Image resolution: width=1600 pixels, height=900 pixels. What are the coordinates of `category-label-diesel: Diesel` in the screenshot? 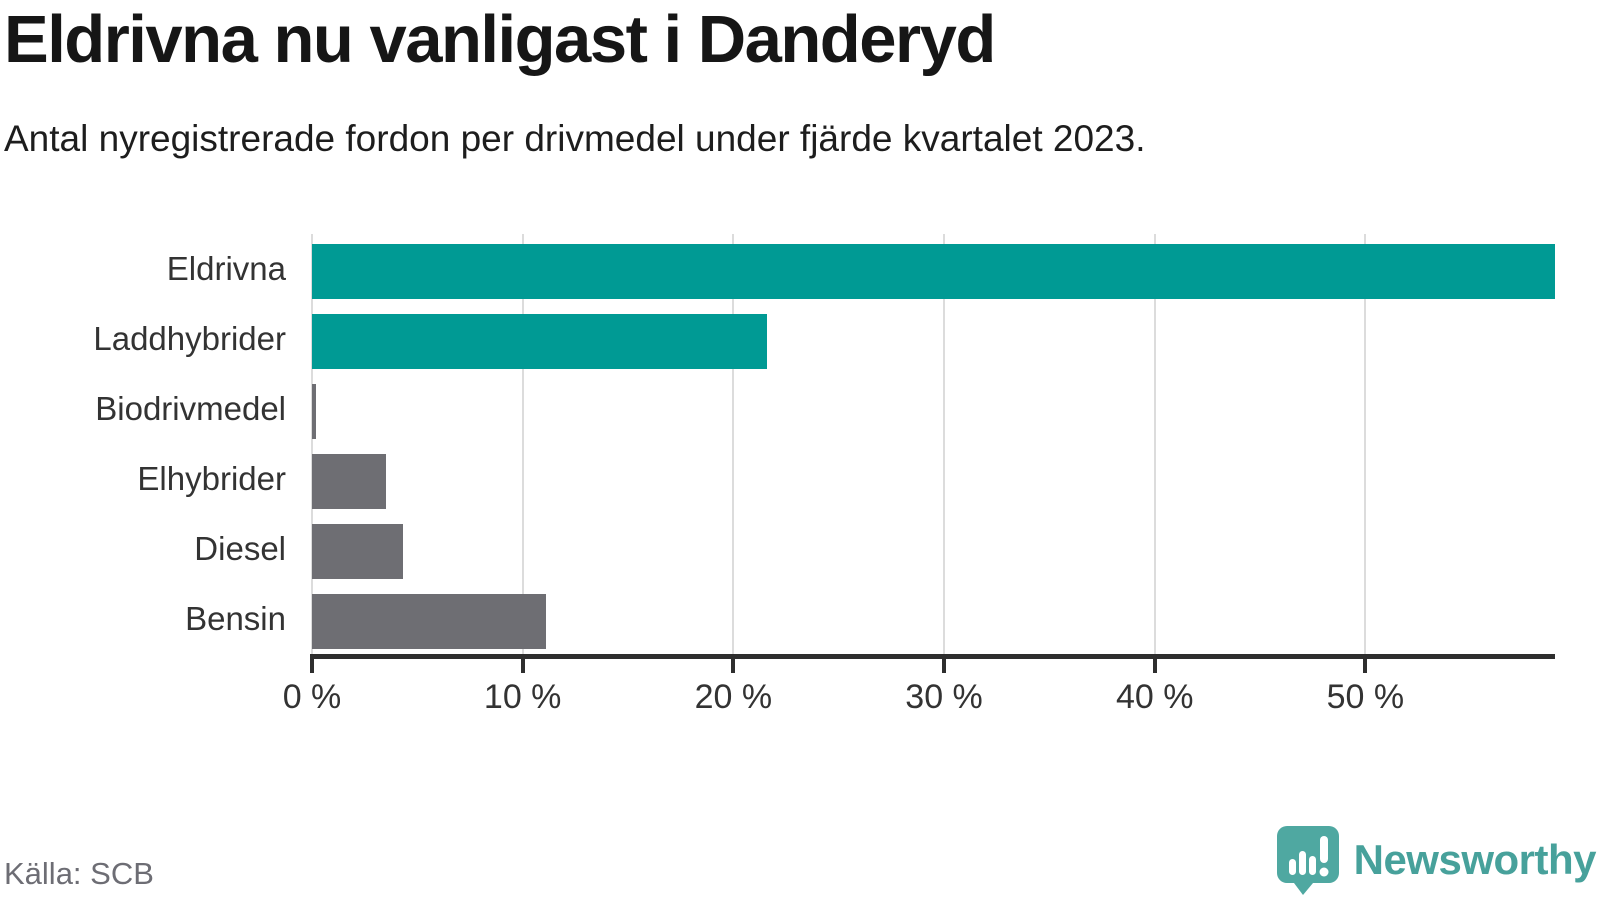 It's located at (240, 548).